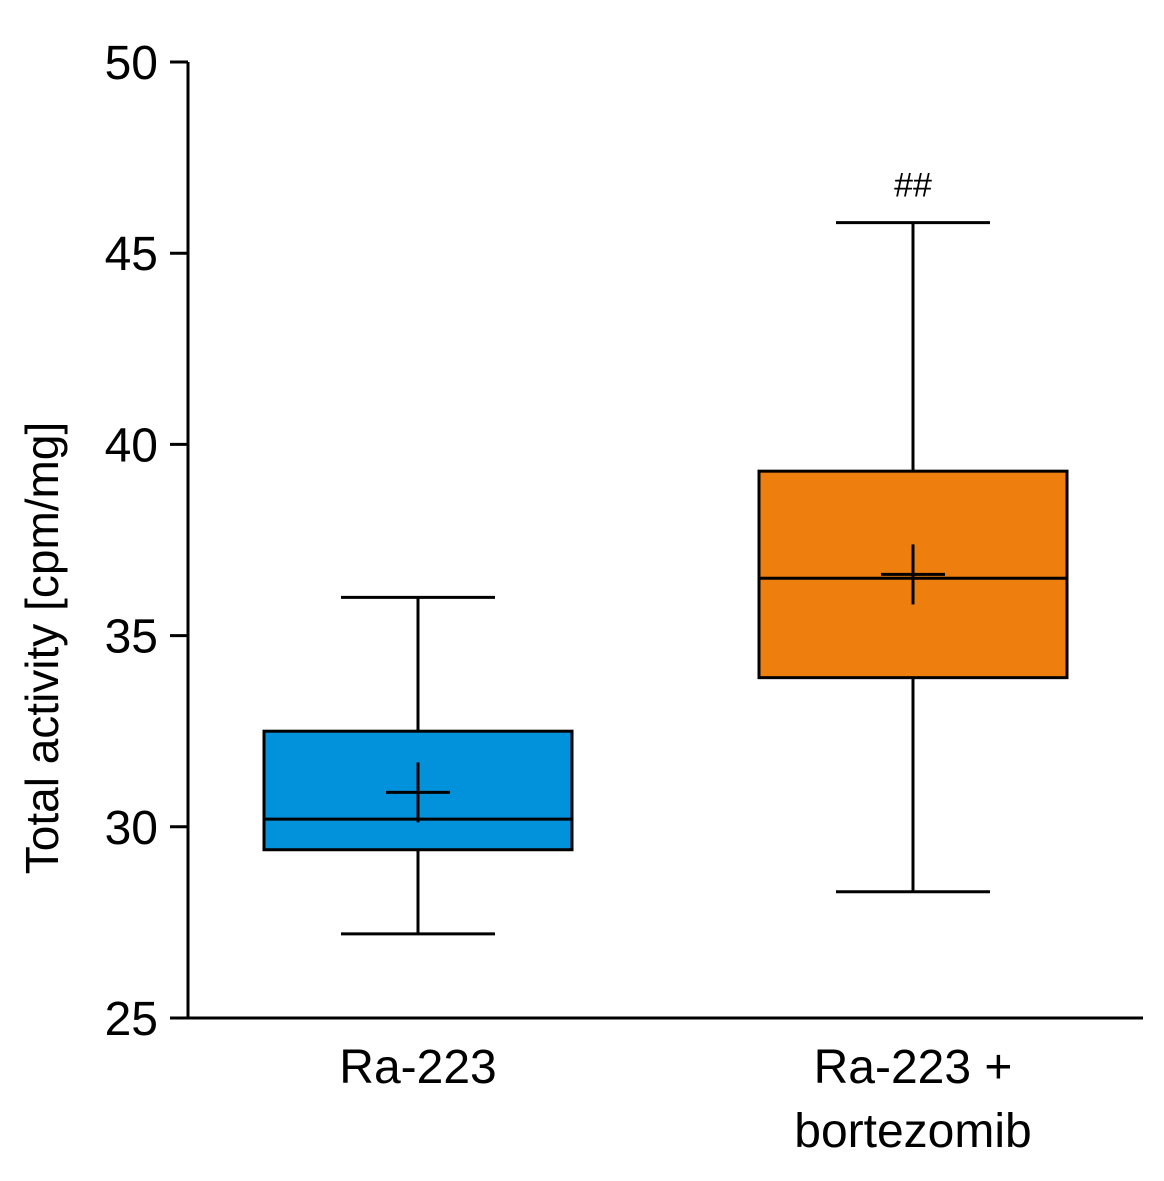 The width and height of the screenshot is (1164, 1181). I want to click on y-tick-label: 45, so click(131, 254).